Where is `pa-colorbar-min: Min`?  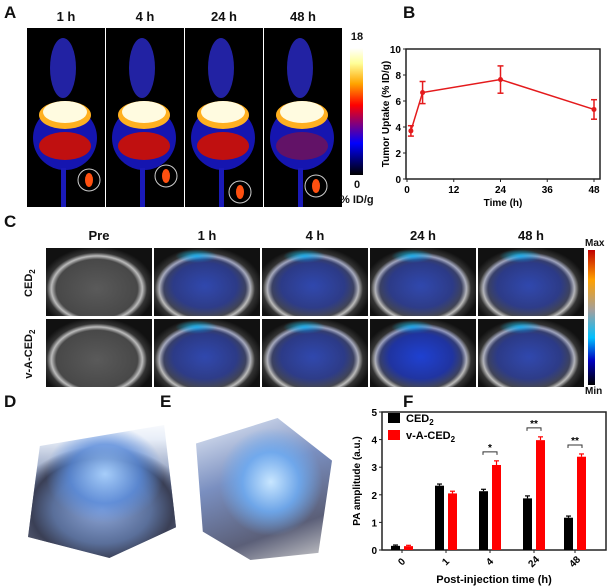
pa-colorbar-min: Min is located at coordinates (594, 391).